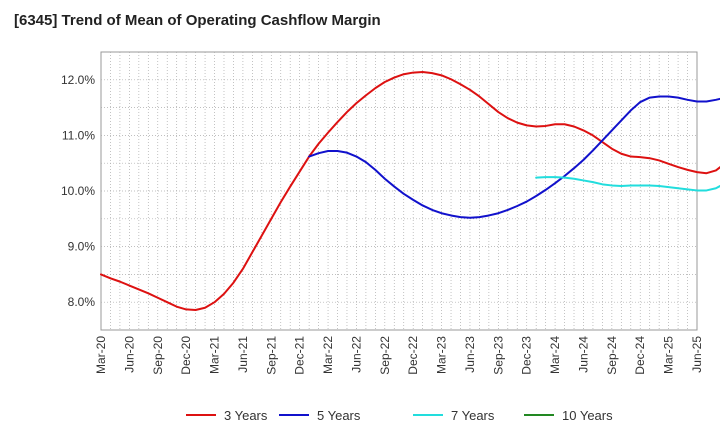  Describe the element at coordinates (413, 355) in the screenshot. I see `x-tick-label: Dec-22` at that location.